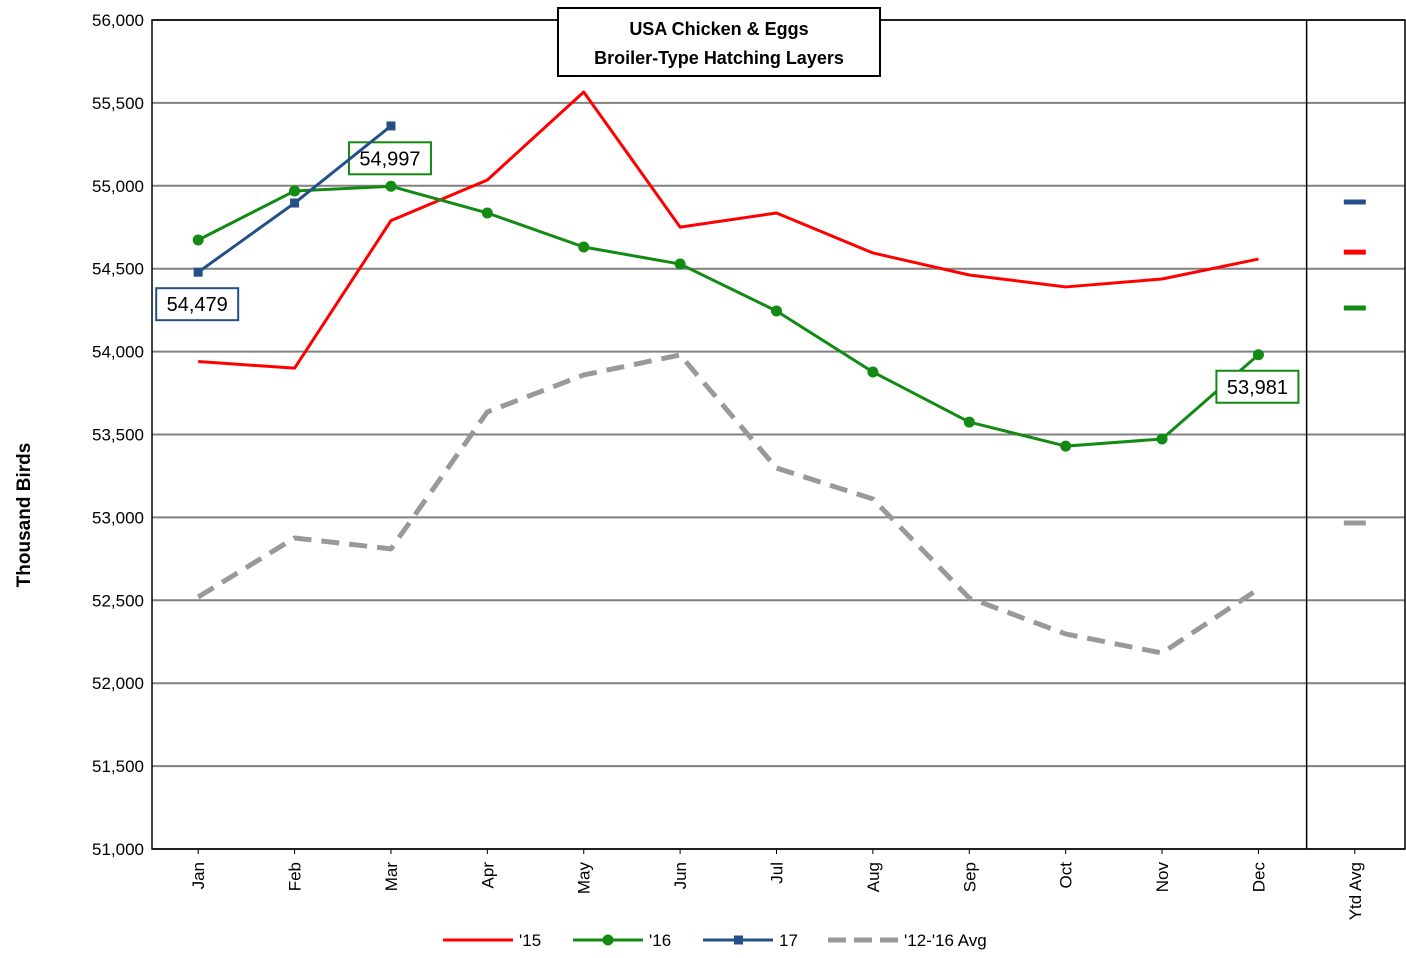 The image size is (1406, 958). I want to click on x-tick-label: Mar, so click(391, 877).